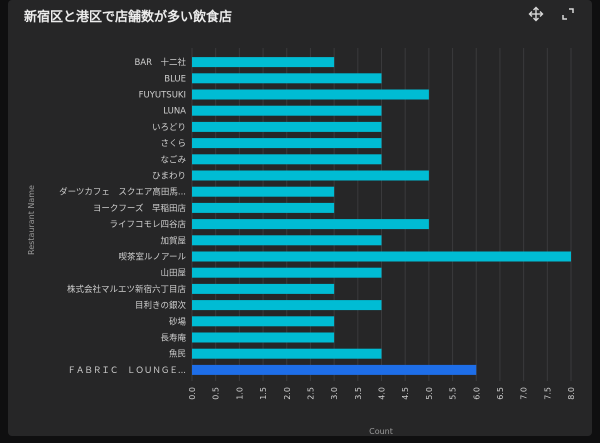  What do you see at coordinates (310, 393) in the screenshot?
I see `x-tick-label: 2.5` at bounding box center [310, 393].